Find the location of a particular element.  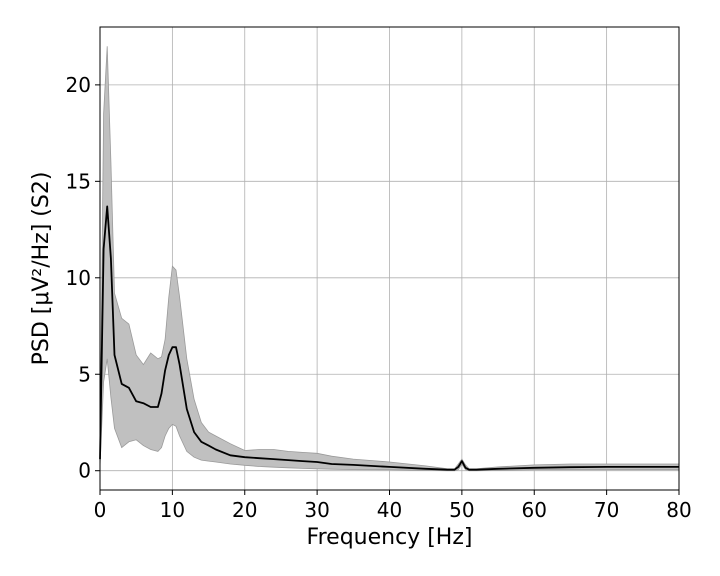

x-axis-ticks: 0 10 20 30 40 50 60 70 80 is located at coordinates (393, 506).